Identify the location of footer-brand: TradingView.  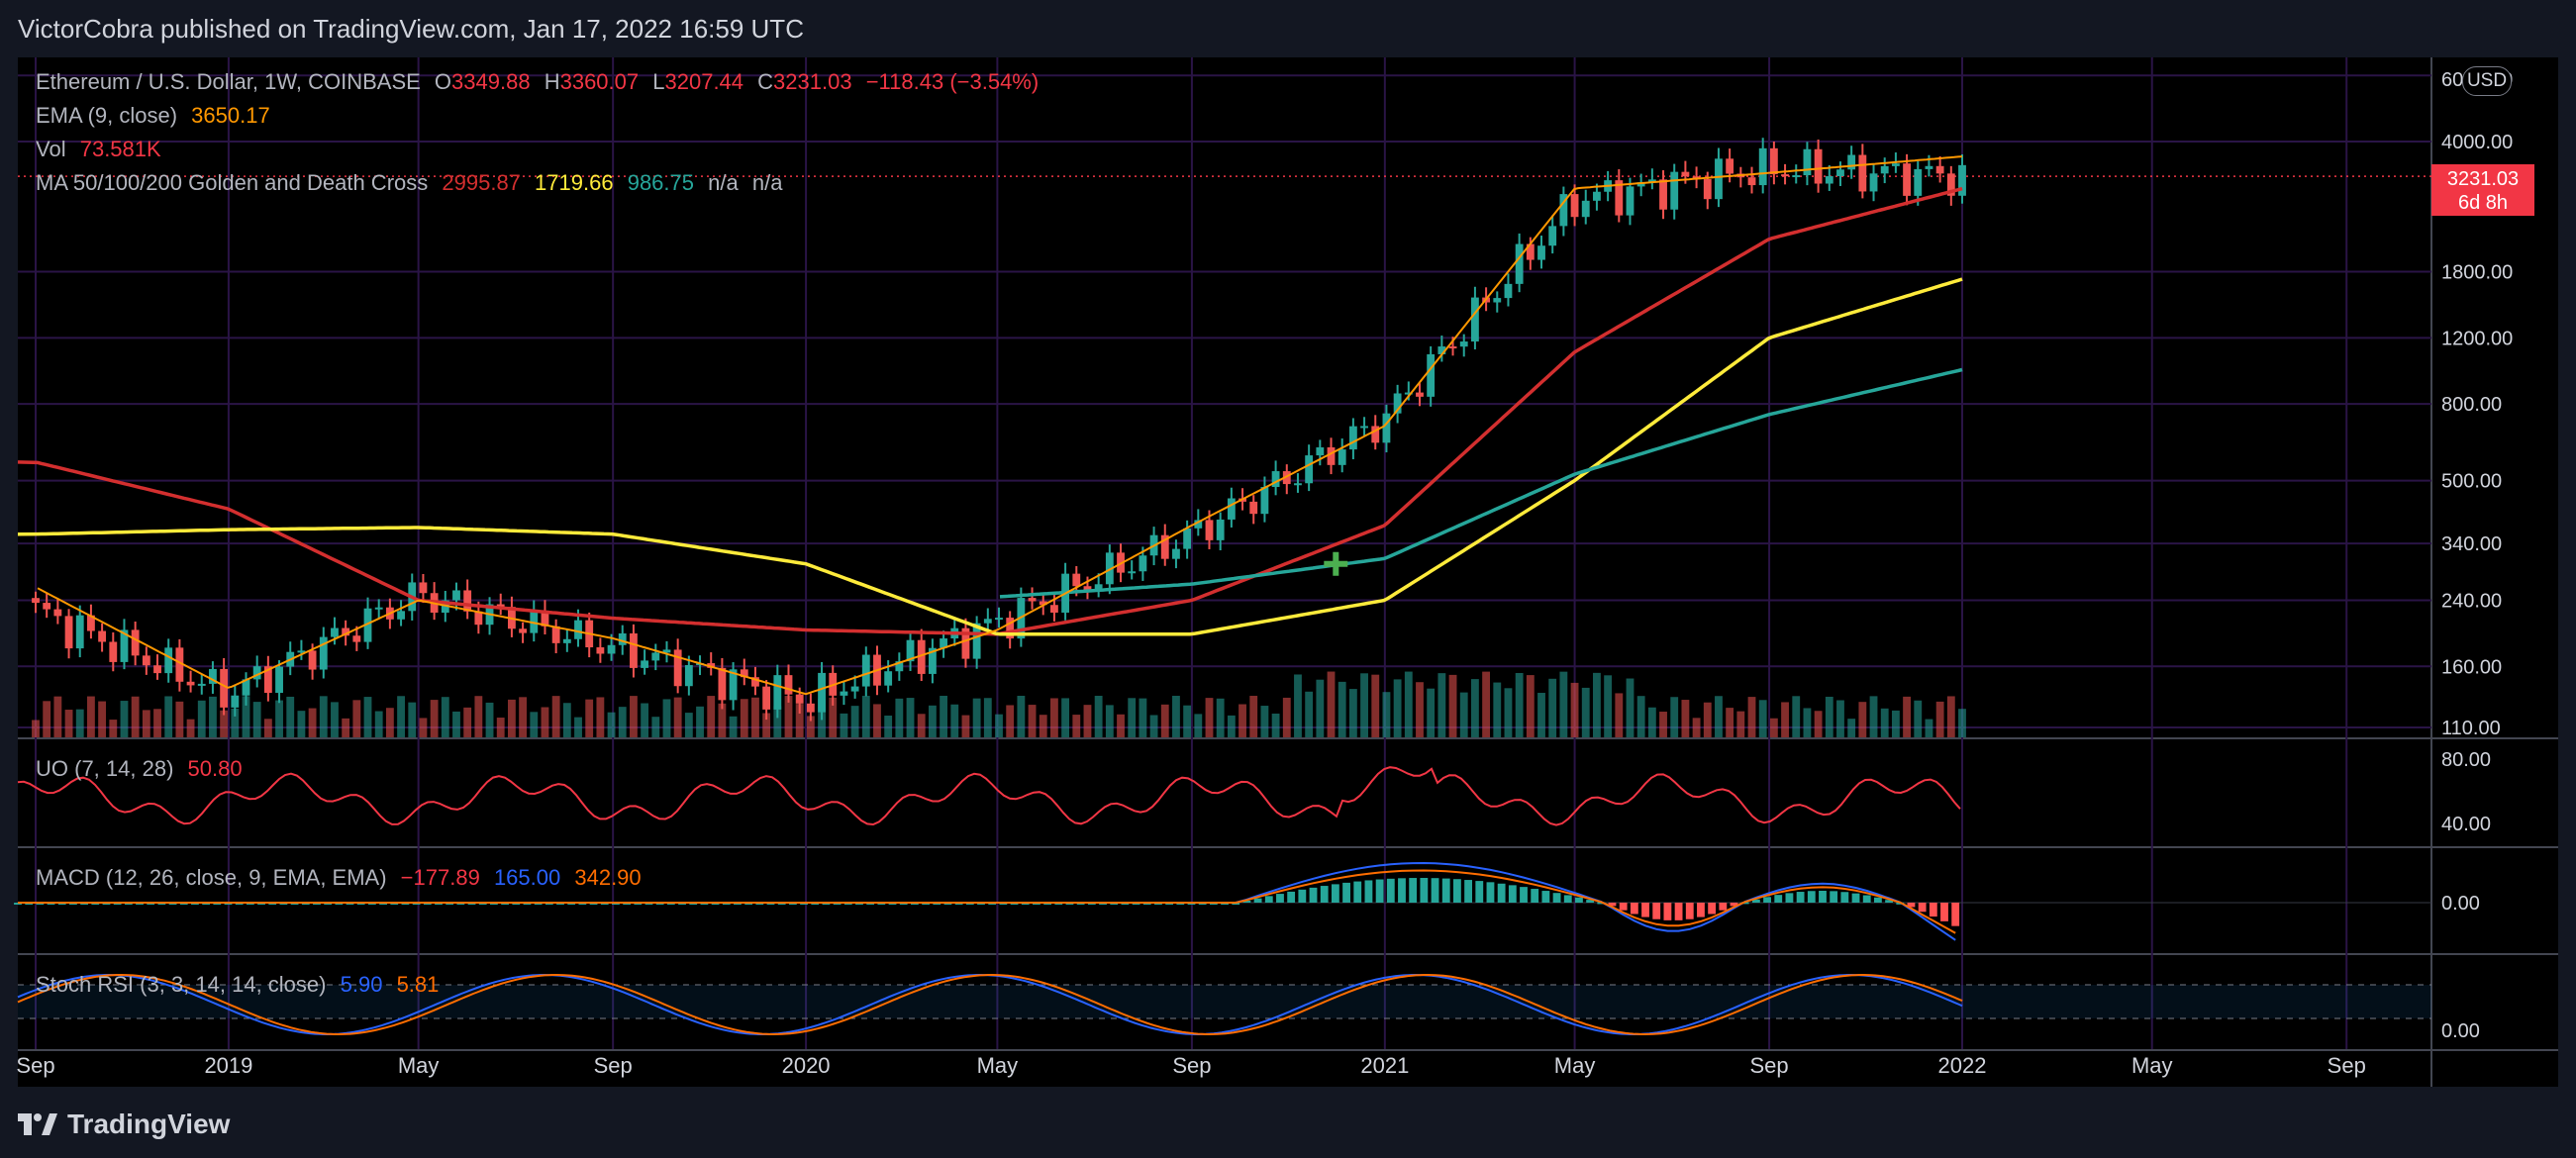
(124, 1124).